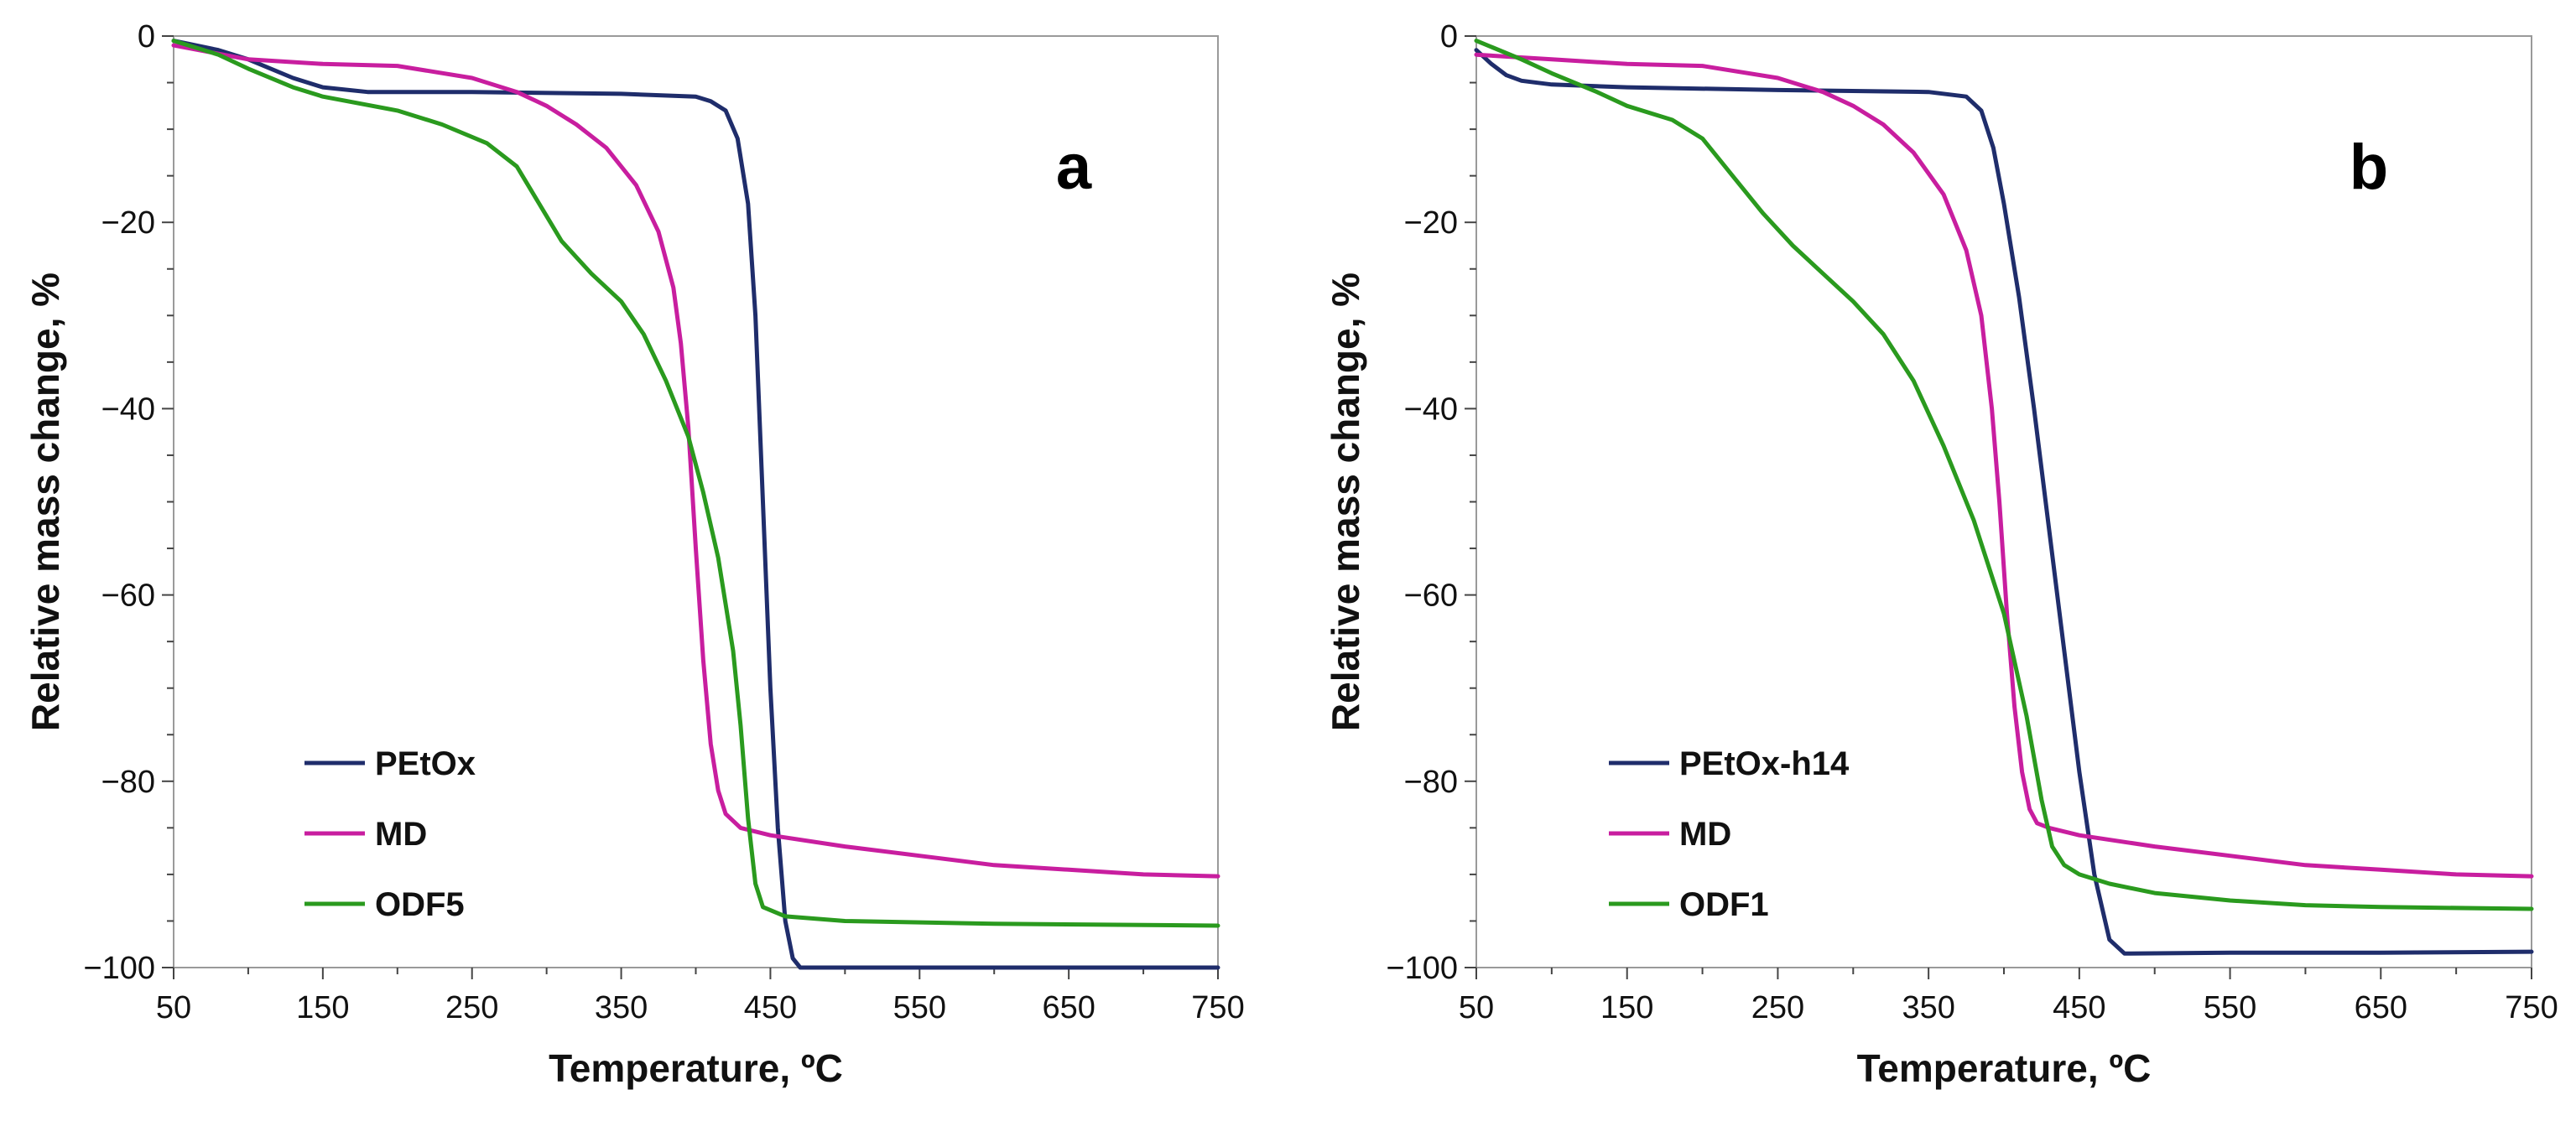 The width and height of the screenshot is (2576, 1121). What do you see at coordinates (420, 904) in the screenshot?
I see `legend-label: ODF5` at bounding box center [420, 904].